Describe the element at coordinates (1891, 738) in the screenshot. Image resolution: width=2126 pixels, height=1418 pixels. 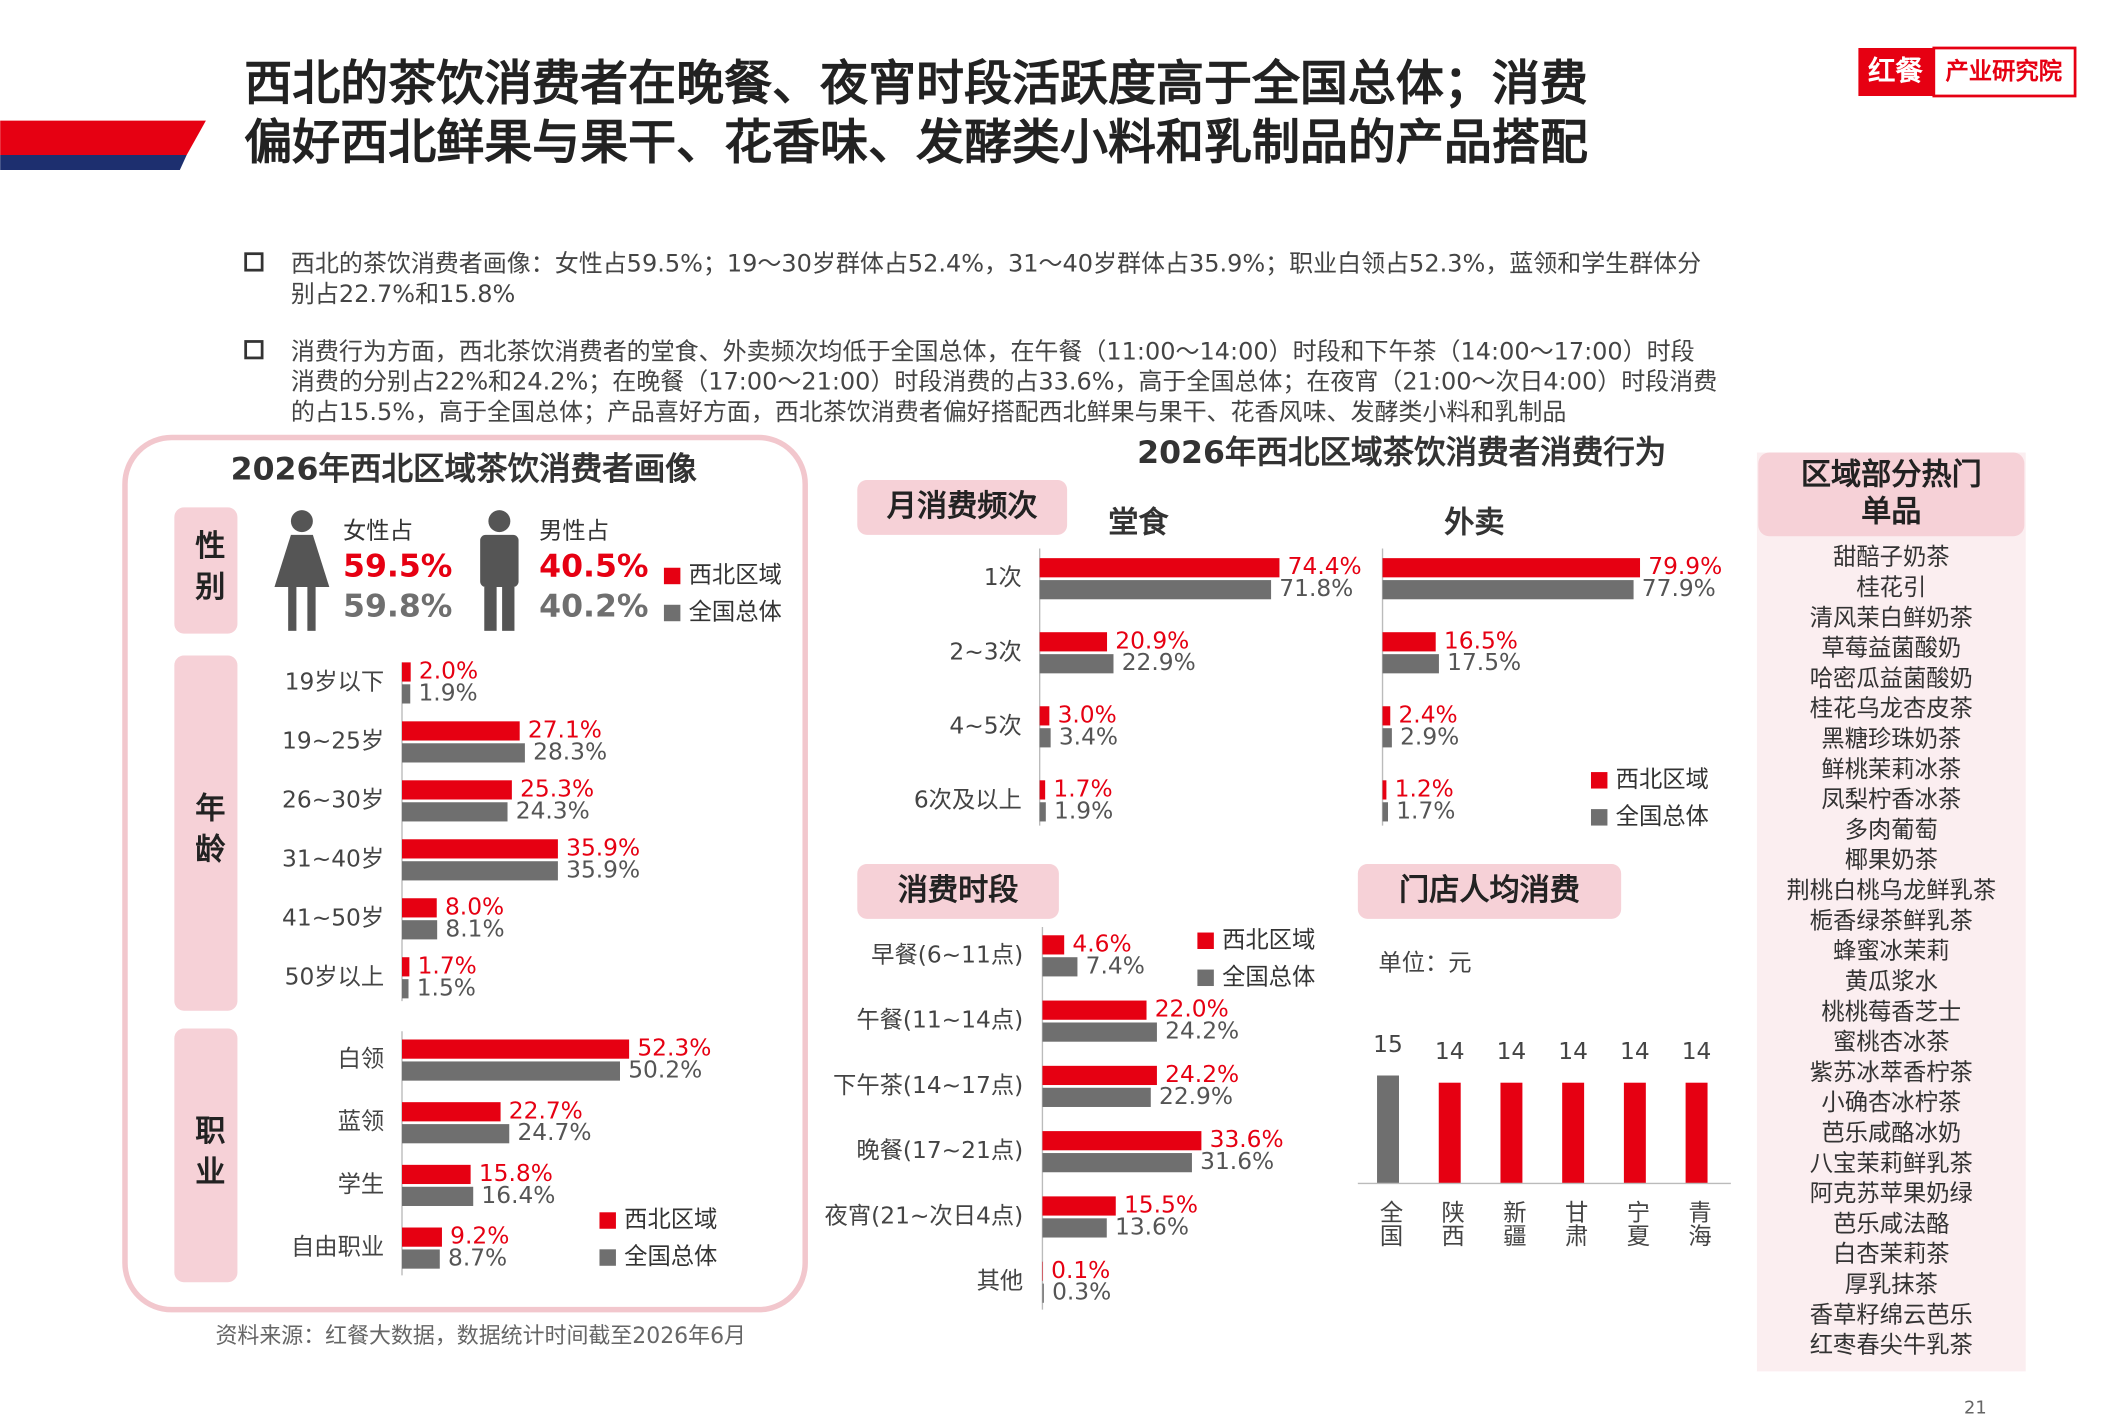
I see `hot-item: 黑糖珍珠奶茶` at that location.